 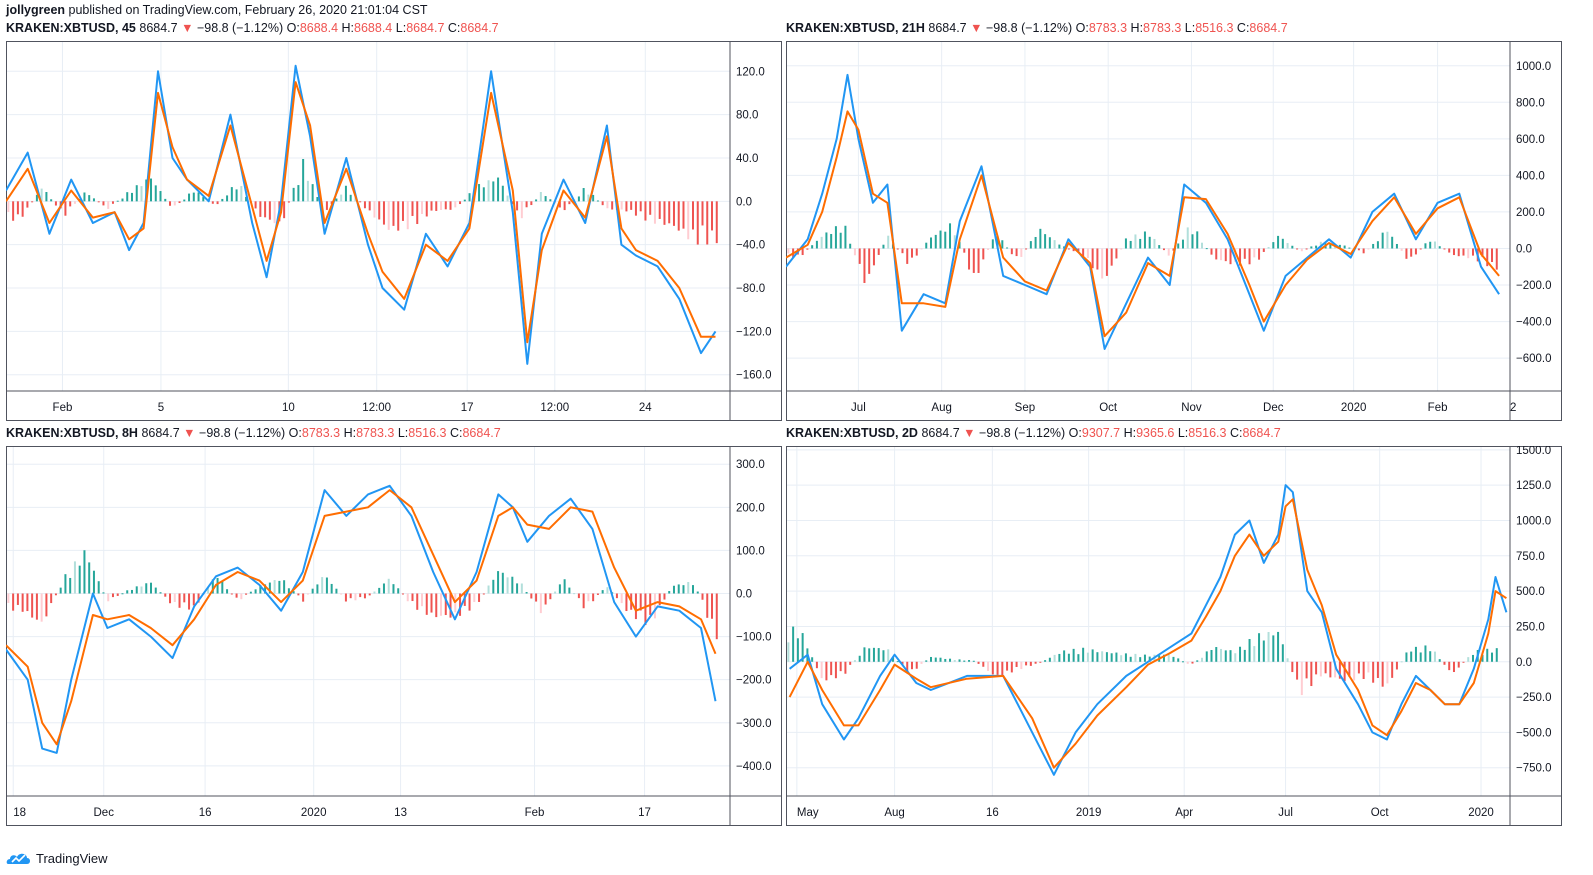 I want to click on signal-line, so click(x=1147, y=633).